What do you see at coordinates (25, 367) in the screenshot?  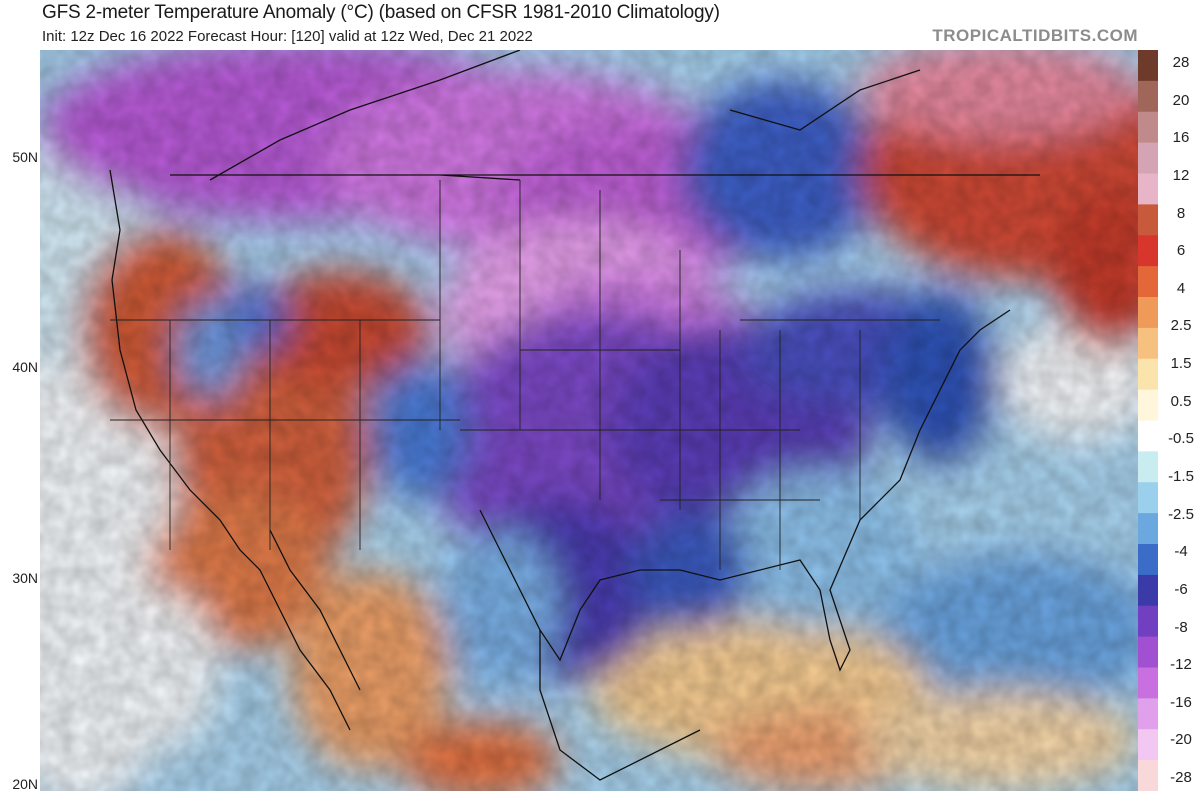 I see `lat-label-40n: 40N` at bounding box center [25, 367].